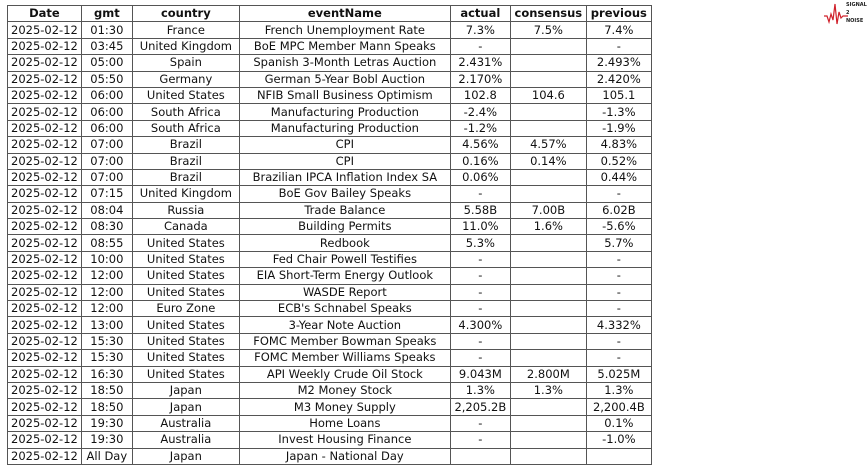 This screenshot has width=867, height=470. Describe the element at coordinates (480, 112) in the screenshot. I see `cell-actual: -2.4%` at that location.